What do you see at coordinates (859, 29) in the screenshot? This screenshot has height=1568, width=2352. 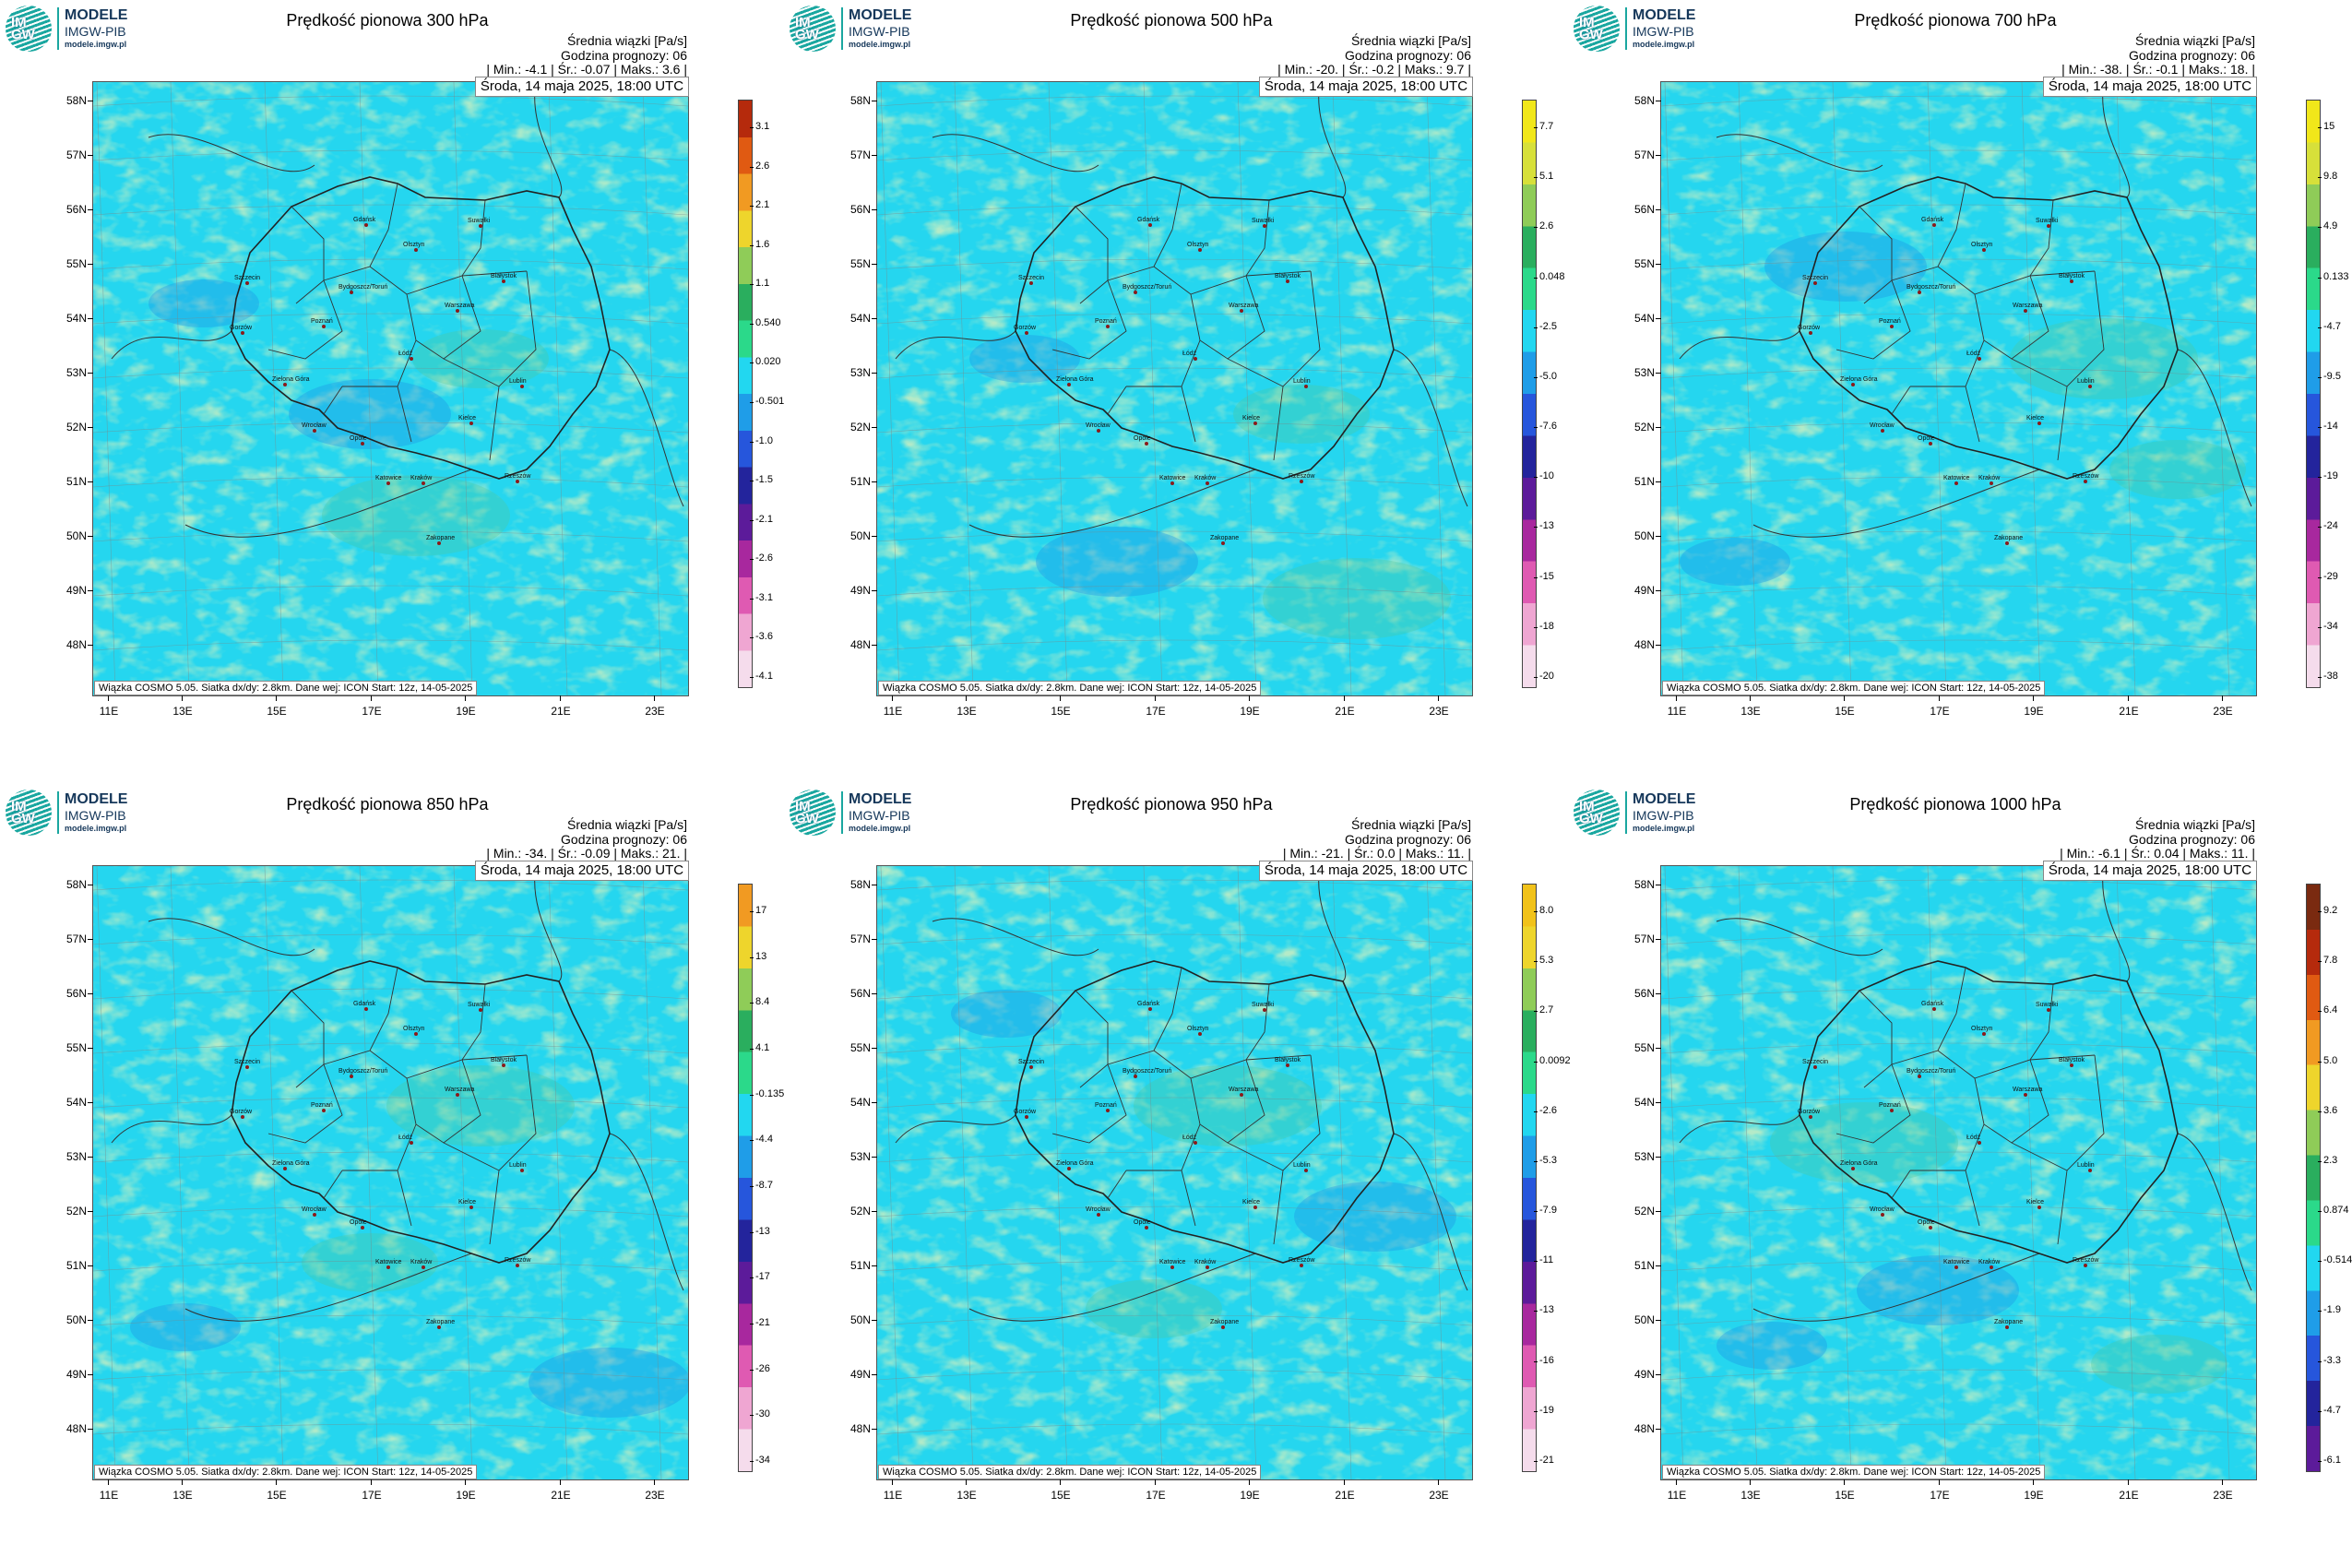 I see `imgw-logo: IM GW MODELE IMGW-PIB modele.imgw.pl` at bounding box center [859, 29].